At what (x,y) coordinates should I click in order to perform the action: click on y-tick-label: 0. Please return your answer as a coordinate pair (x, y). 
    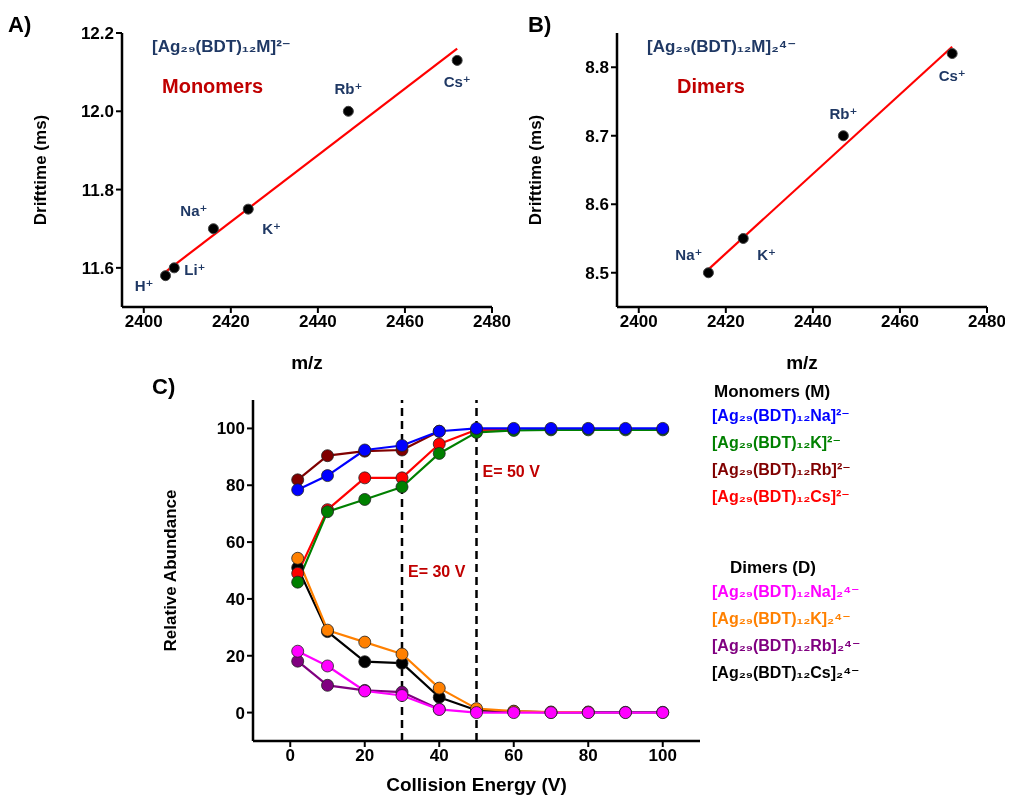
    Looking at the image, I should click on (240, 713).